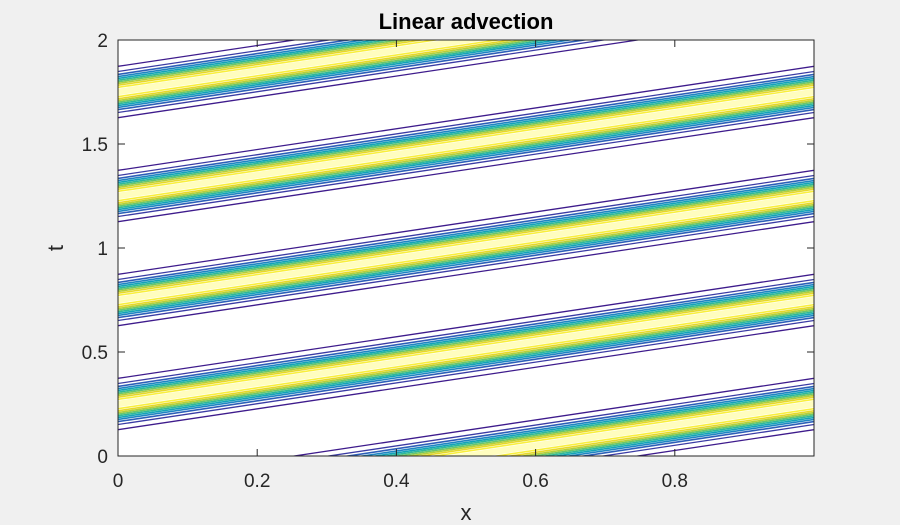 The width and height of the screenshot is (900, 525). What do you see at coordinates (102, 457) in the screenshot?
I see `y-tick-label: 0` at bounding box center [102, 457].